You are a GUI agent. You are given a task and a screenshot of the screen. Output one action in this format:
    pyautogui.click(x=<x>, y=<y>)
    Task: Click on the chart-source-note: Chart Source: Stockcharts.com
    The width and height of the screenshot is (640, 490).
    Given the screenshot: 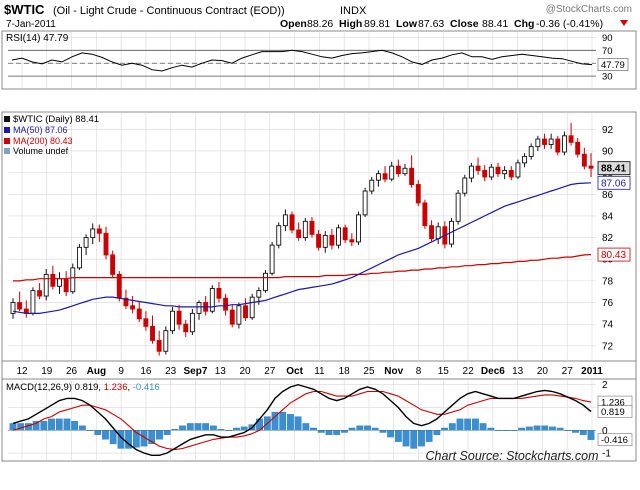 What is the action you would take?
    pyautogui.click(x=512, y=456)
    